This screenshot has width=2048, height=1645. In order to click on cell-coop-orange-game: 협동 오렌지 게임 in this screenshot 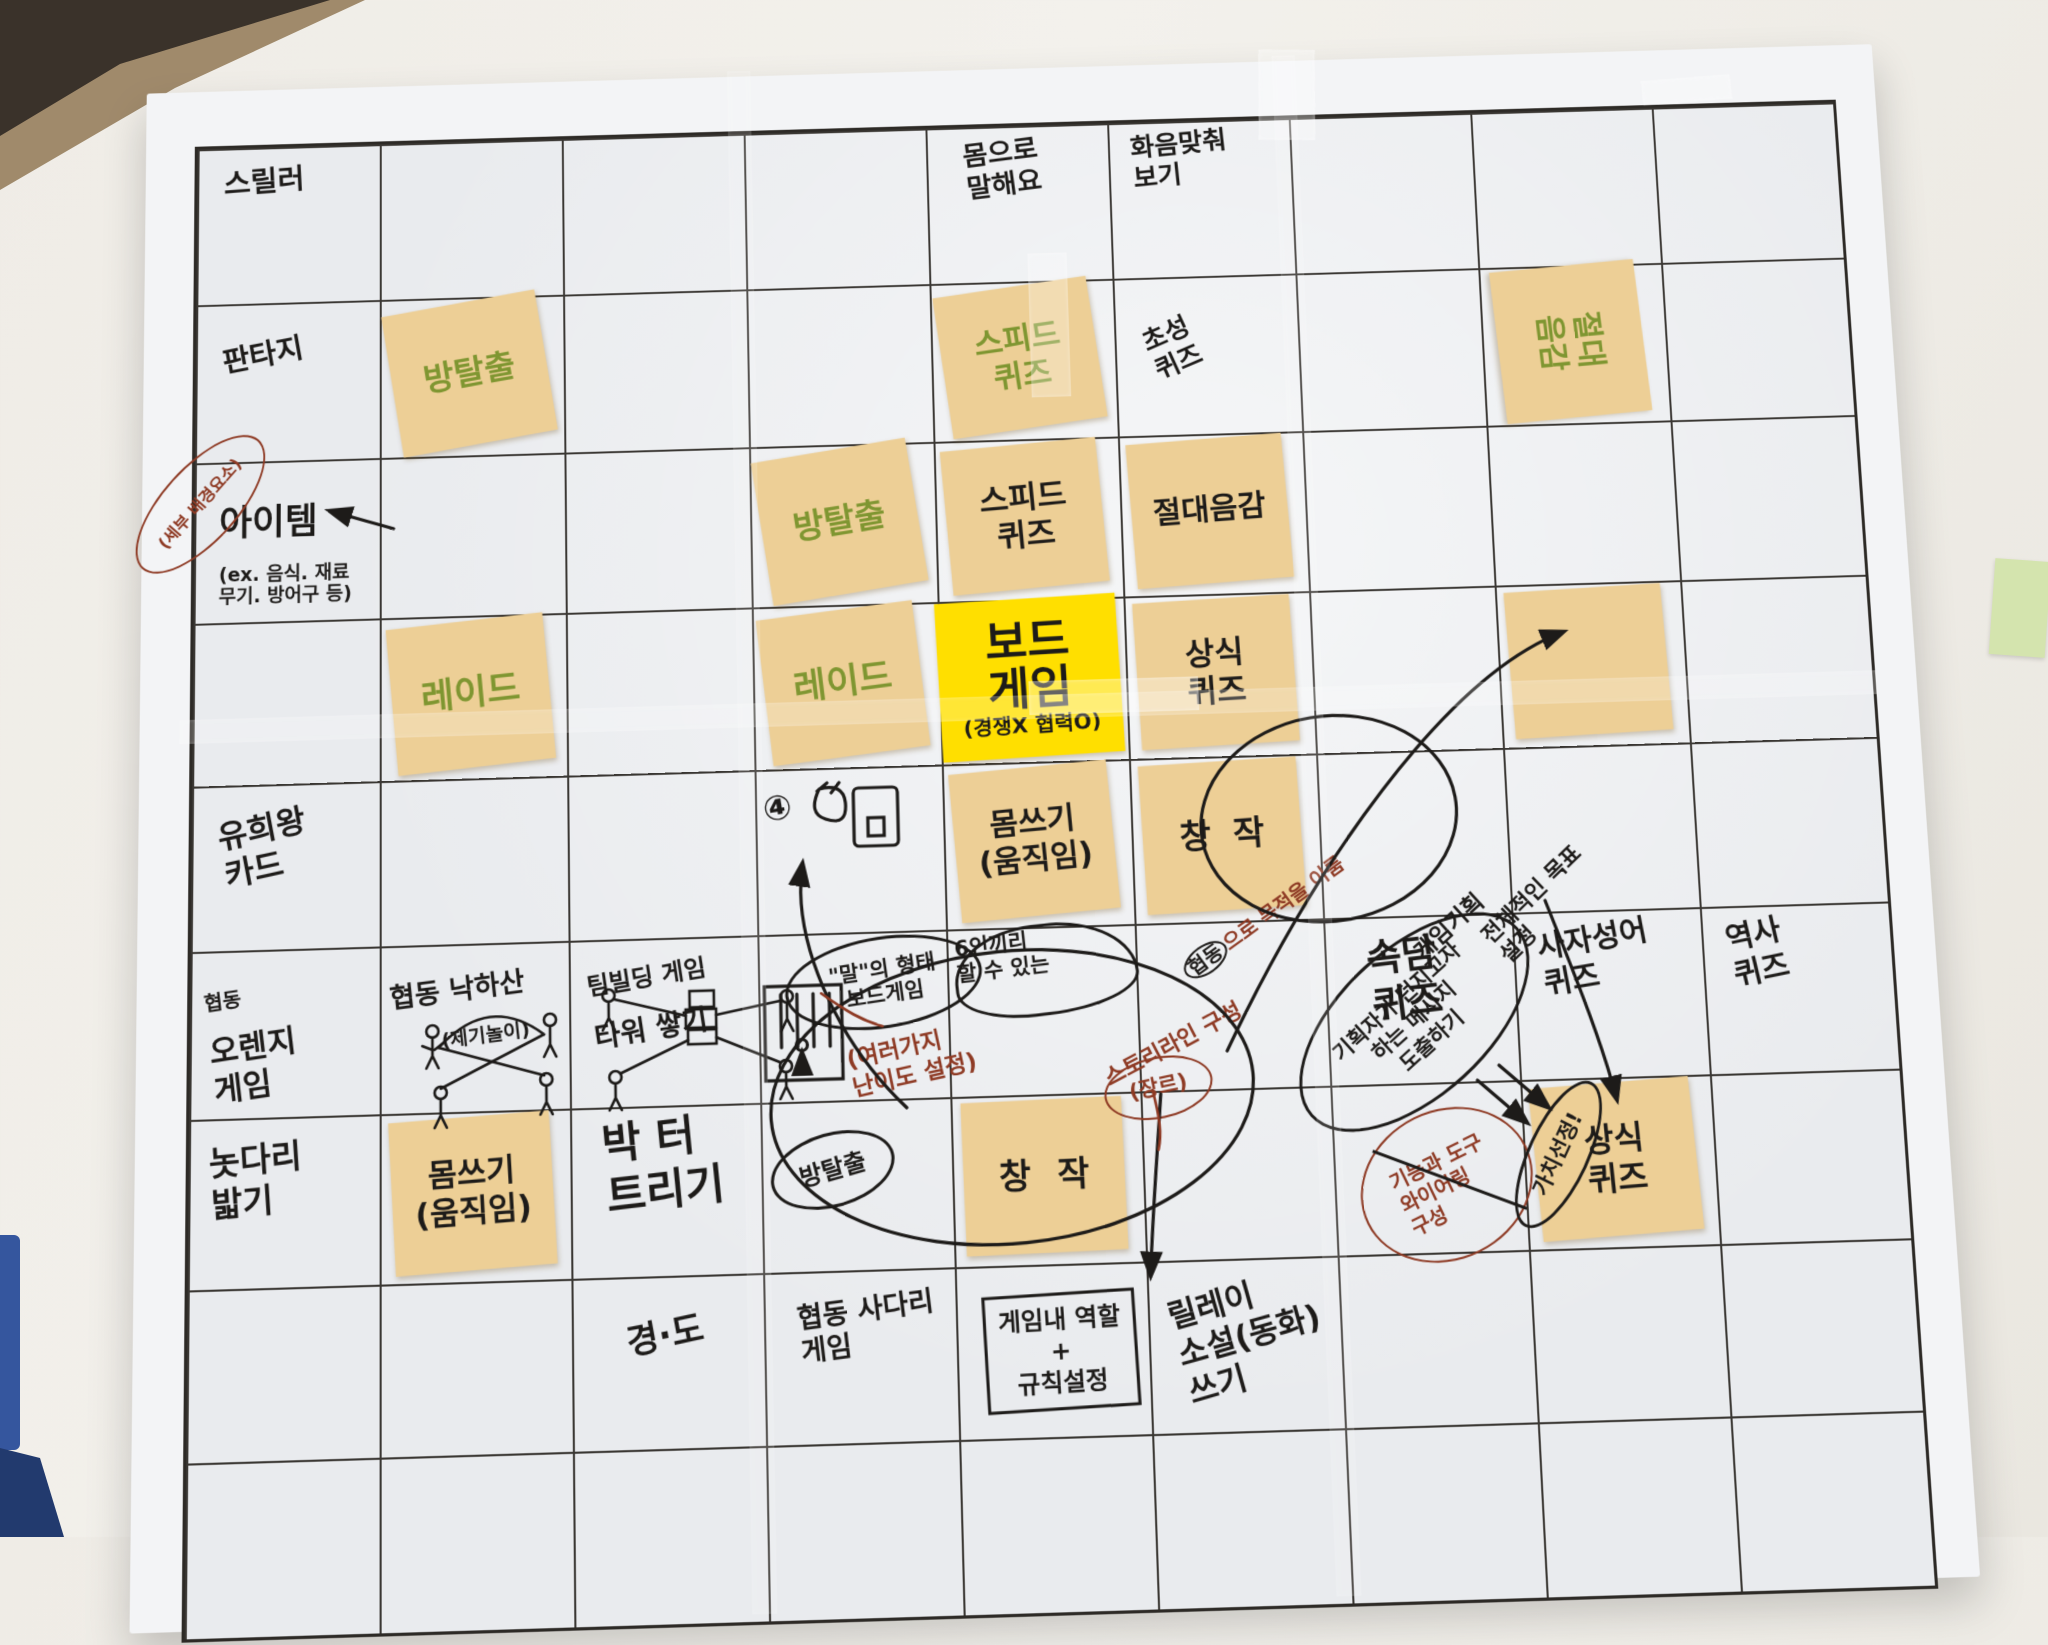, I will do `click(252, 1045)`.